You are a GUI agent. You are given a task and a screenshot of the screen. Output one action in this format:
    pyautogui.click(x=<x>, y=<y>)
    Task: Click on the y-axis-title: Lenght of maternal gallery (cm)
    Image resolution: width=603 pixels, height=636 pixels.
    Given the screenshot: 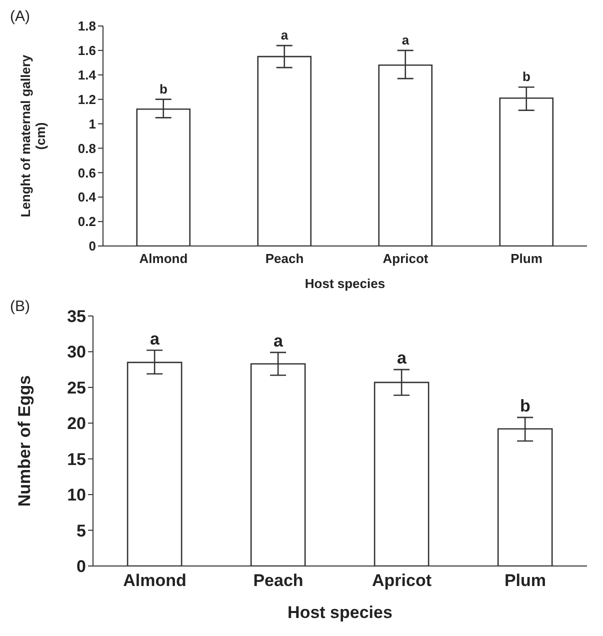 What is the action you would take?
    pyautogui.click(x=33, y=136)
    